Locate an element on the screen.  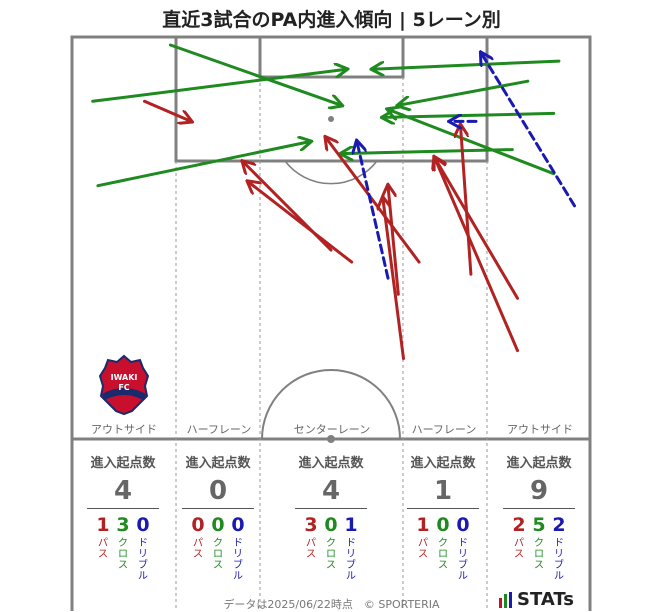
lane-stat-cross: 3 クロス is located at coordinates (123, 542).